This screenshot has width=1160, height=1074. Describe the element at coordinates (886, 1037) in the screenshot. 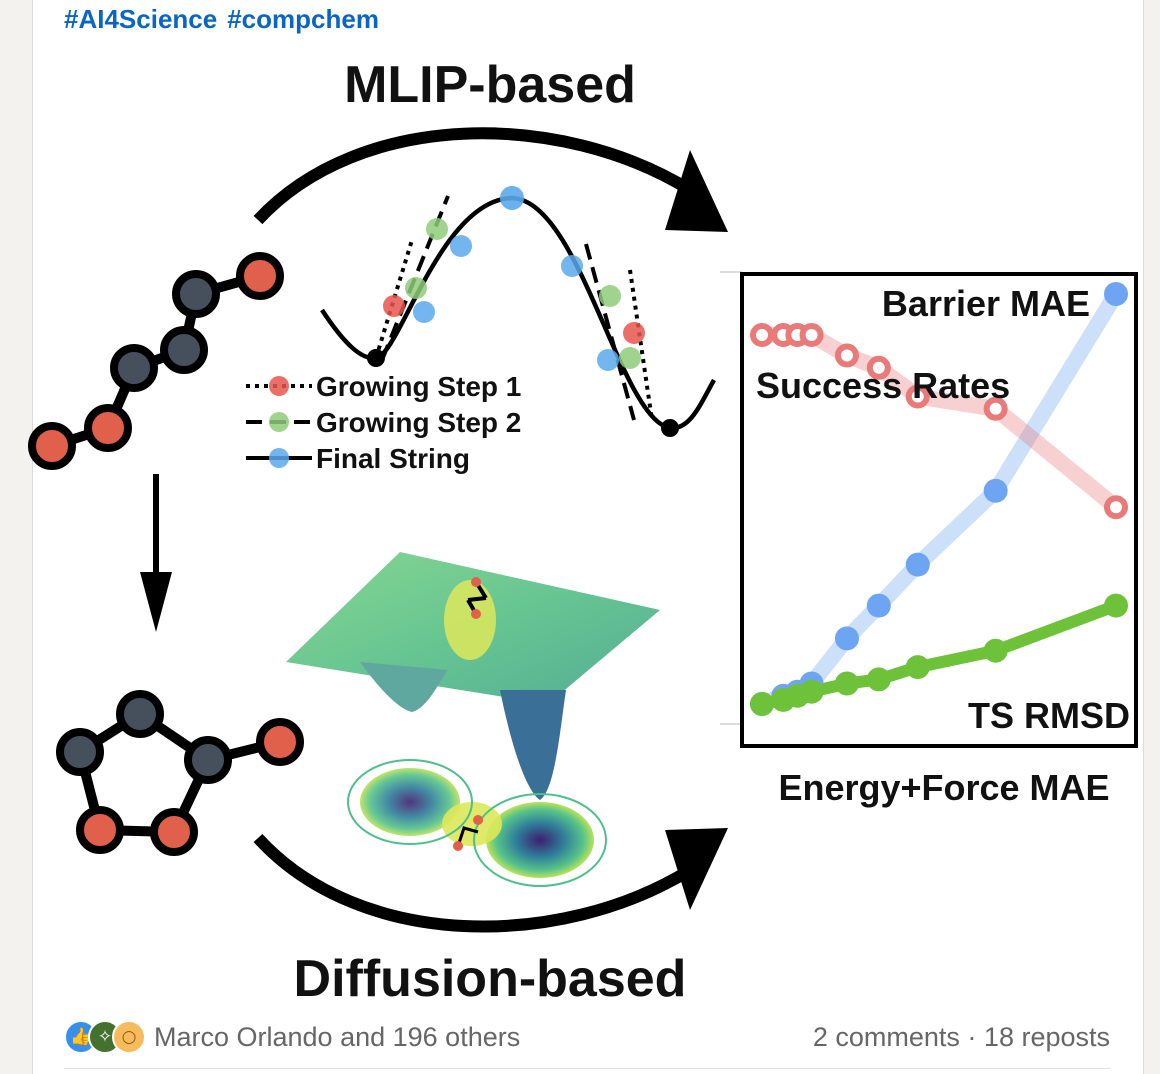

I see `comments-link: 2 comments` at that location.